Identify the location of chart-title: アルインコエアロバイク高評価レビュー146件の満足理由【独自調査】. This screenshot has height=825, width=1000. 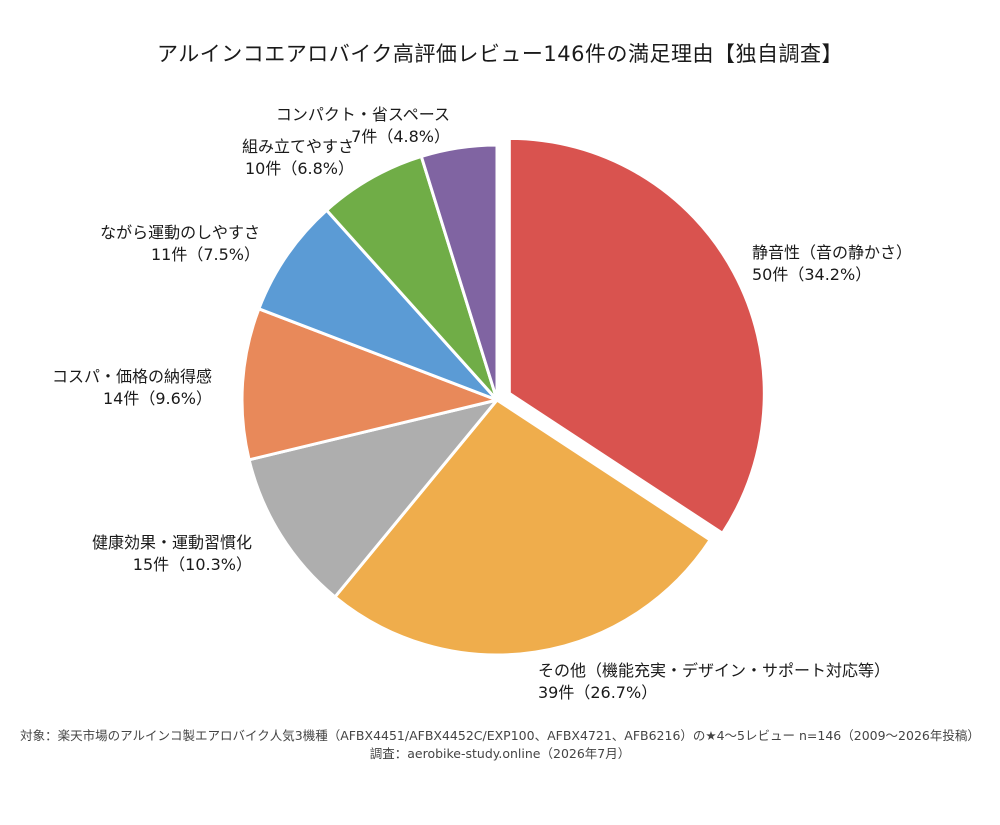
(500, 54).